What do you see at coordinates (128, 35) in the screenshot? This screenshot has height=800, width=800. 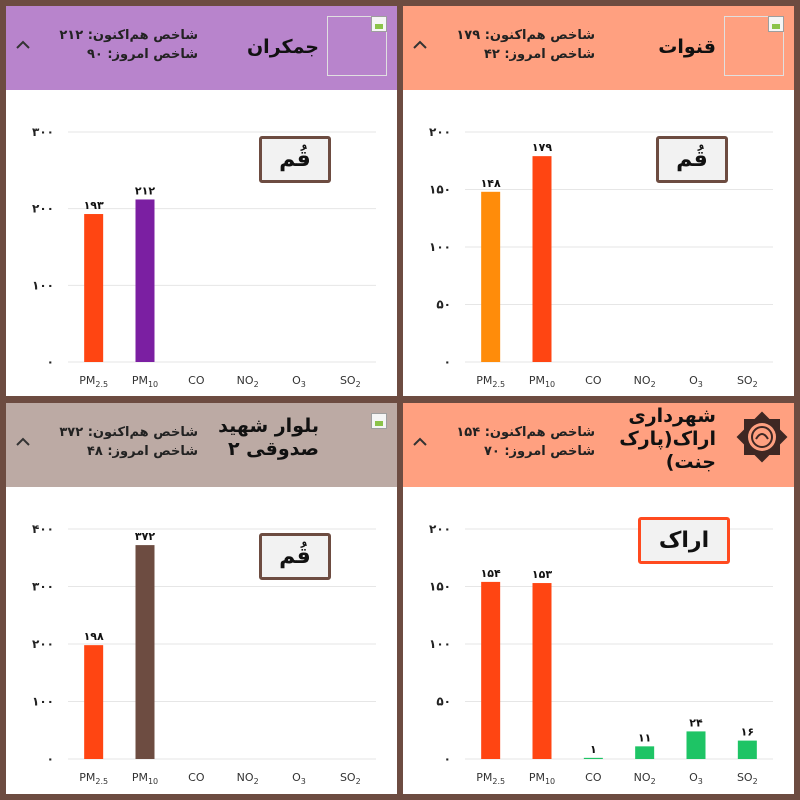 I see `current-index-label: شاخص هم‌اکنون: ۲۱۲` at bounding box center [128, 35].